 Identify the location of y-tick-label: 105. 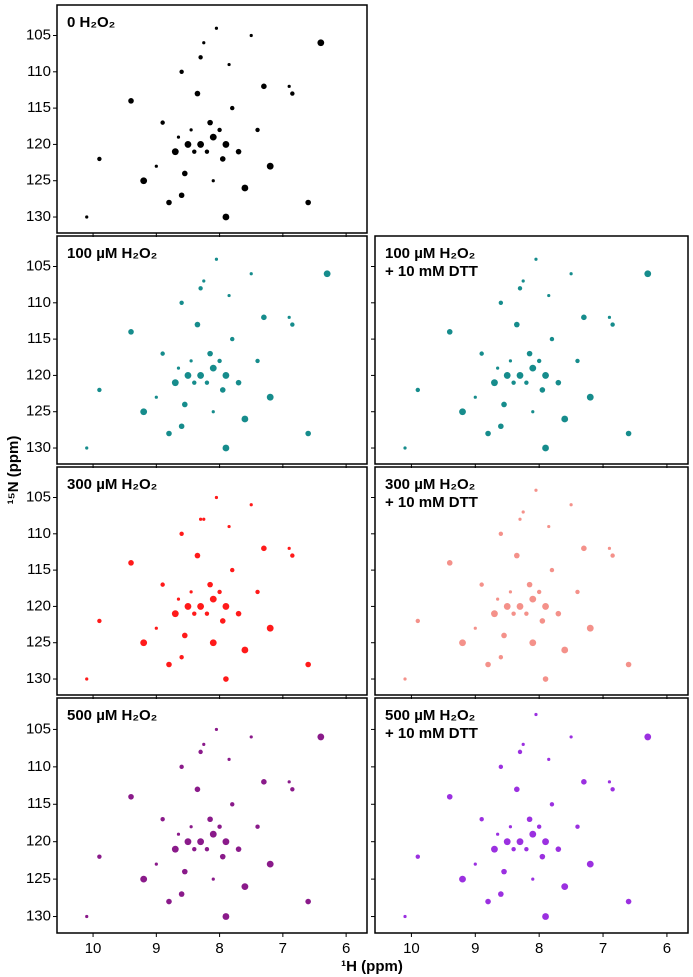
(38, 728).